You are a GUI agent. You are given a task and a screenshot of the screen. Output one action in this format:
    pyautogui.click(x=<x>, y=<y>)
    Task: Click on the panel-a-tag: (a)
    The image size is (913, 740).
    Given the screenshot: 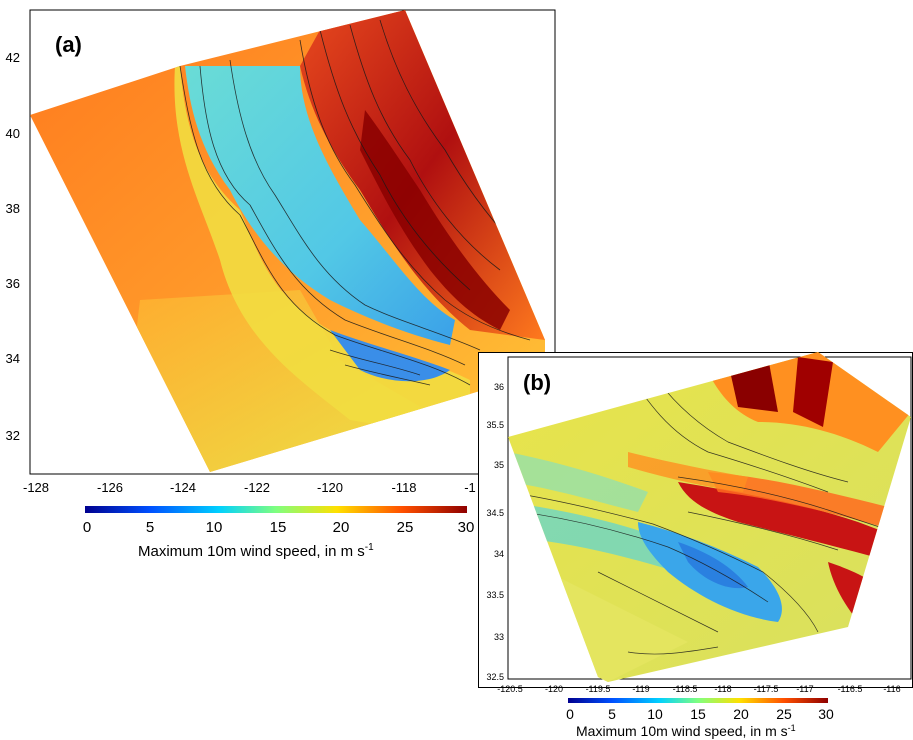 What is the action you would take?
    pyautogui.click(x=68, y=44)
    